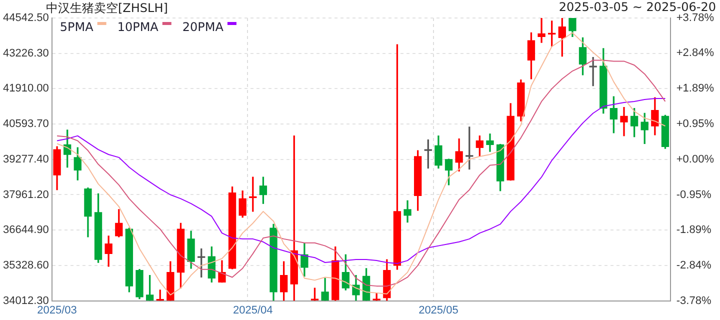 The image size is (720, 320). I want to click on y-tick-label: 34012.30, so click(25, 300).